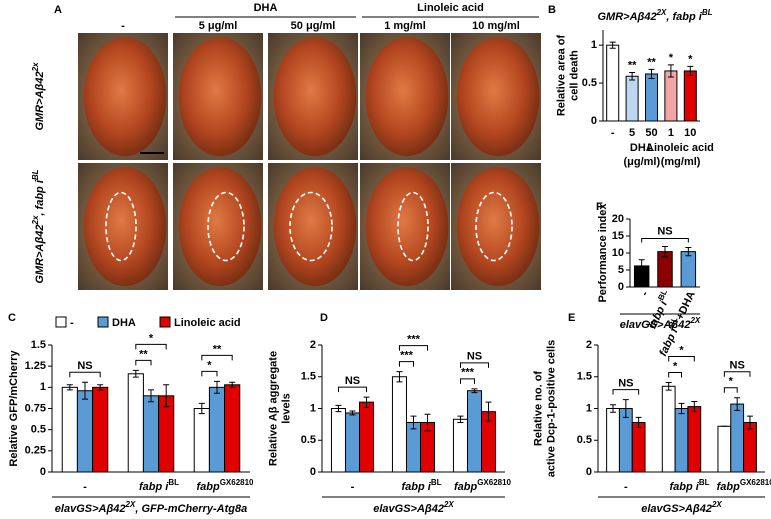 The width and height of the screenshot is (771, 519). I want to click on label-part: levels, so click(286, 408).